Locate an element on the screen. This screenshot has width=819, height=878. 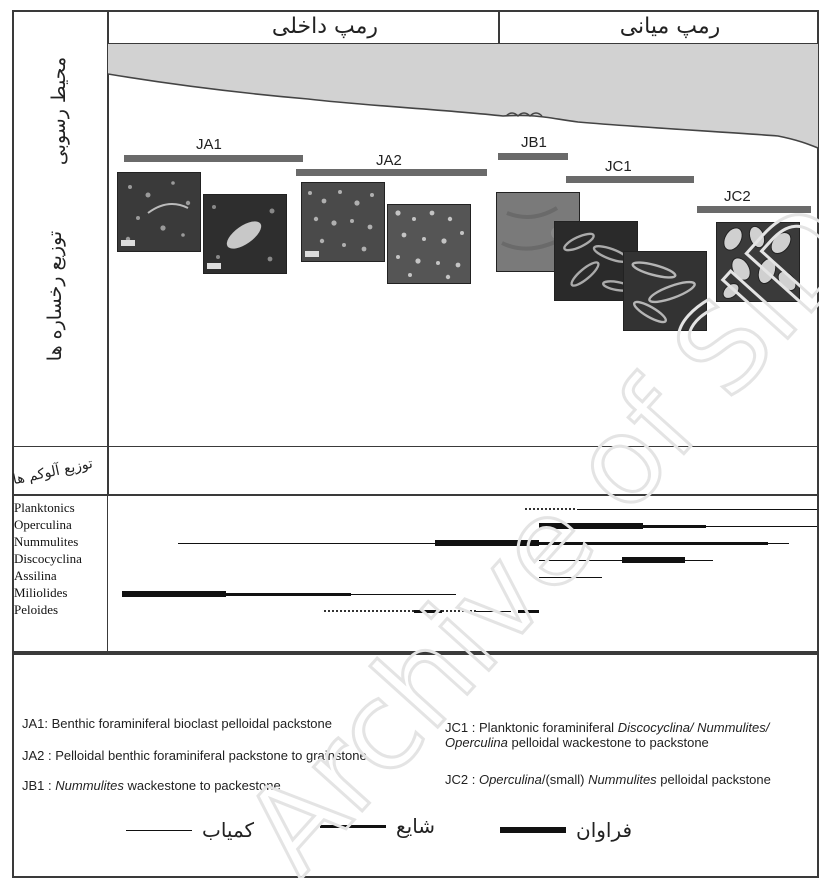
zone-divider is located at coordinates (499, 27).